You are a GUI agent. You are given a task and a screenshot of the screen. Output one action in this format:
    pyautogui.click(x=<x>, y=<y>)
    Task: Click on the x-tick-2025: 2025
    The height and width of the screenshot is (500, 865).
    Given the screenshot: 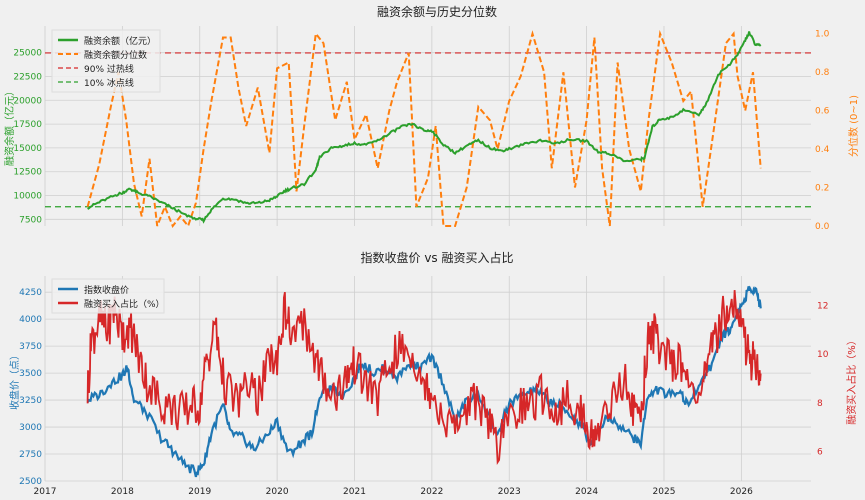 What is the action you would take?
    pyautogui.click(x=664, y=492)
    